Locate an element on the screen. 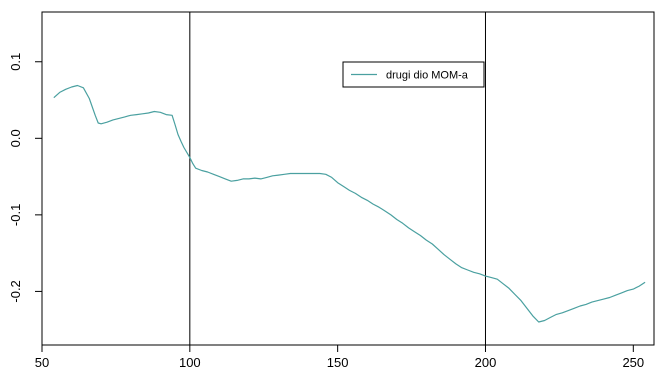  y-tick-label: 0.0 is located at coordinates (15, 138).